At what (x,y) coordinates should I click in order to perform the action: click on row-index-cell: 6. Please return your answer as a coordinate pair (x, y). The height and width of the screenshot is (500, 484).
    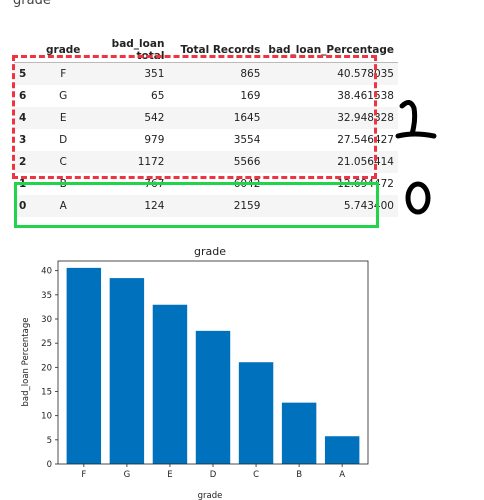
    Looking at the image, I should click on (23, 96).